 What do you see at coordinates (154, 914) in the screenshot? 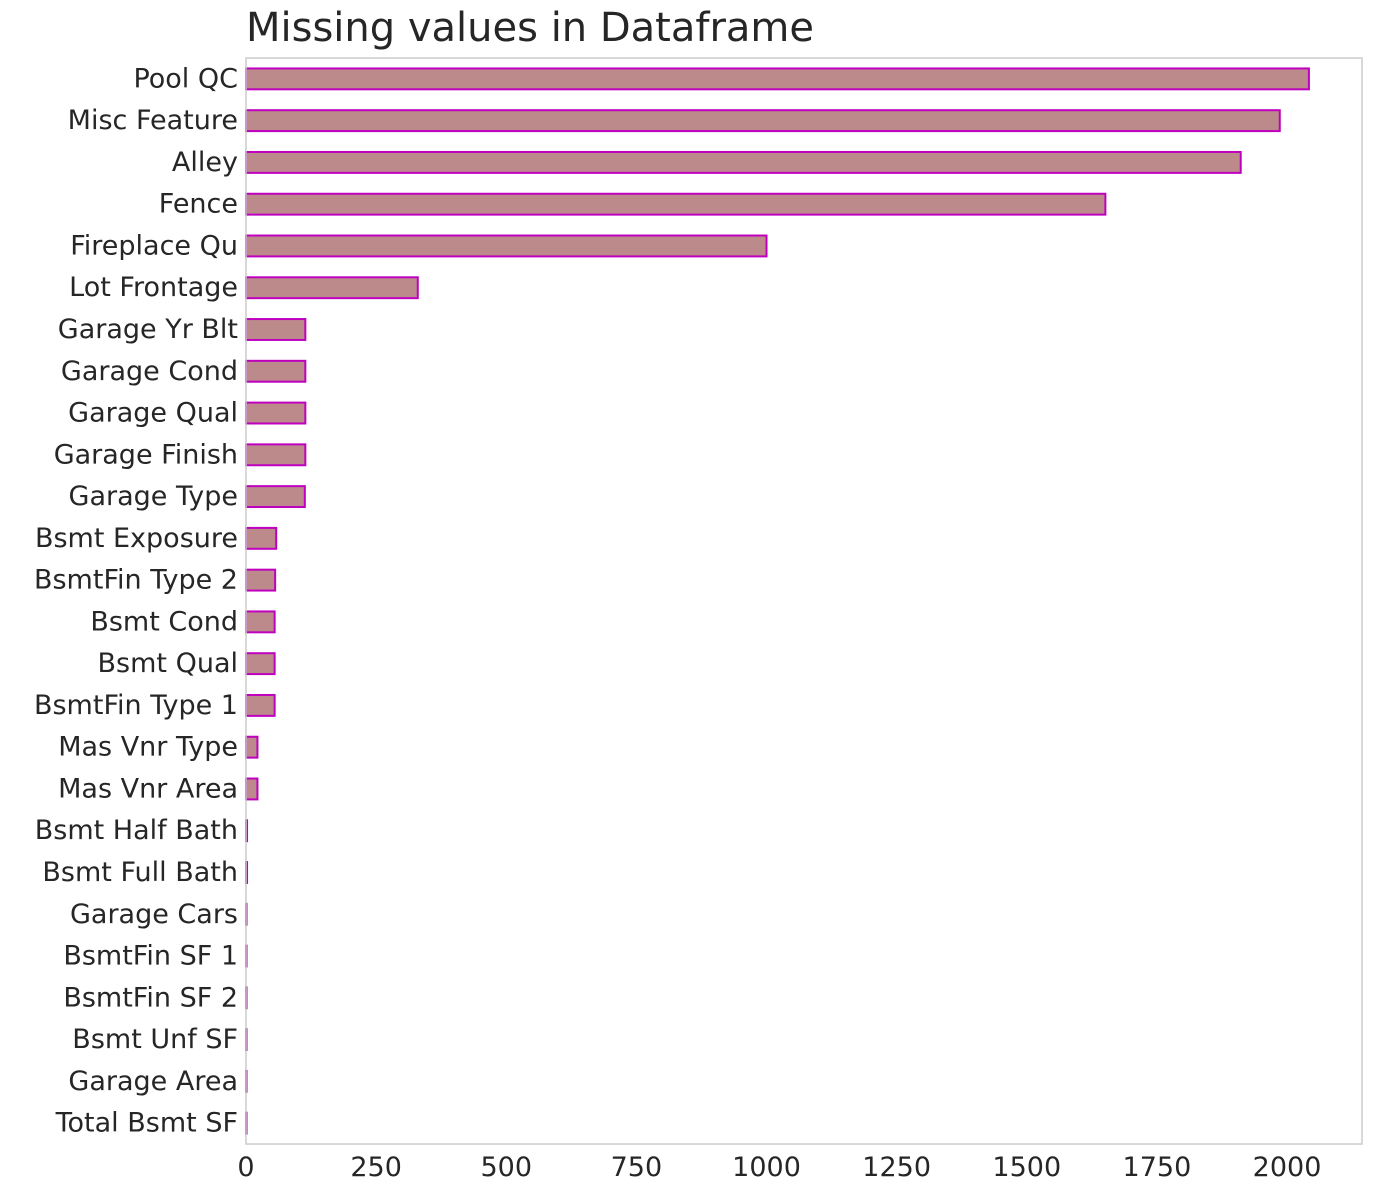
I see `y-tick-label: Garage Cars` at bounding box center [154, 914].